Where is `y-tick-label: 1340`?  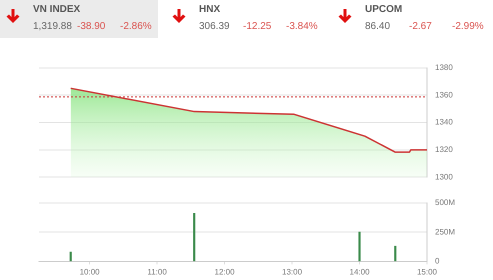 y-tick-label: 1340 is located at coordinates (444, 122).